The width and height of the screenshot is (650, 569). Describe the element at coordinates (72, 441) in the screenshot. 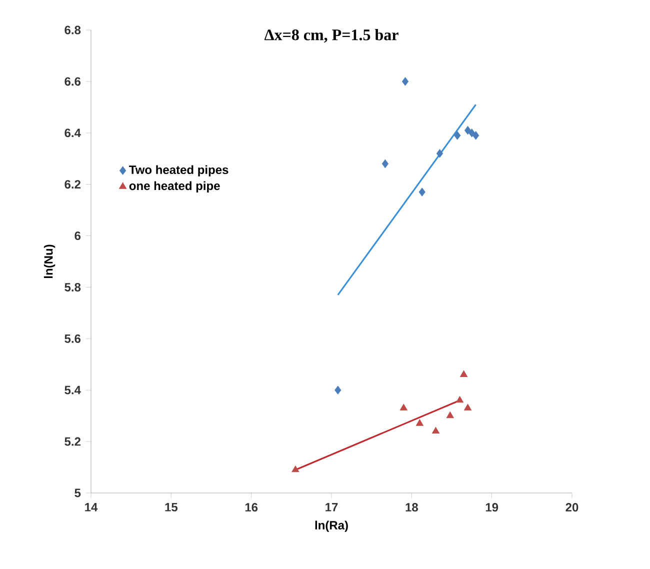

I see `y-tick-label: 5.2` at that location.